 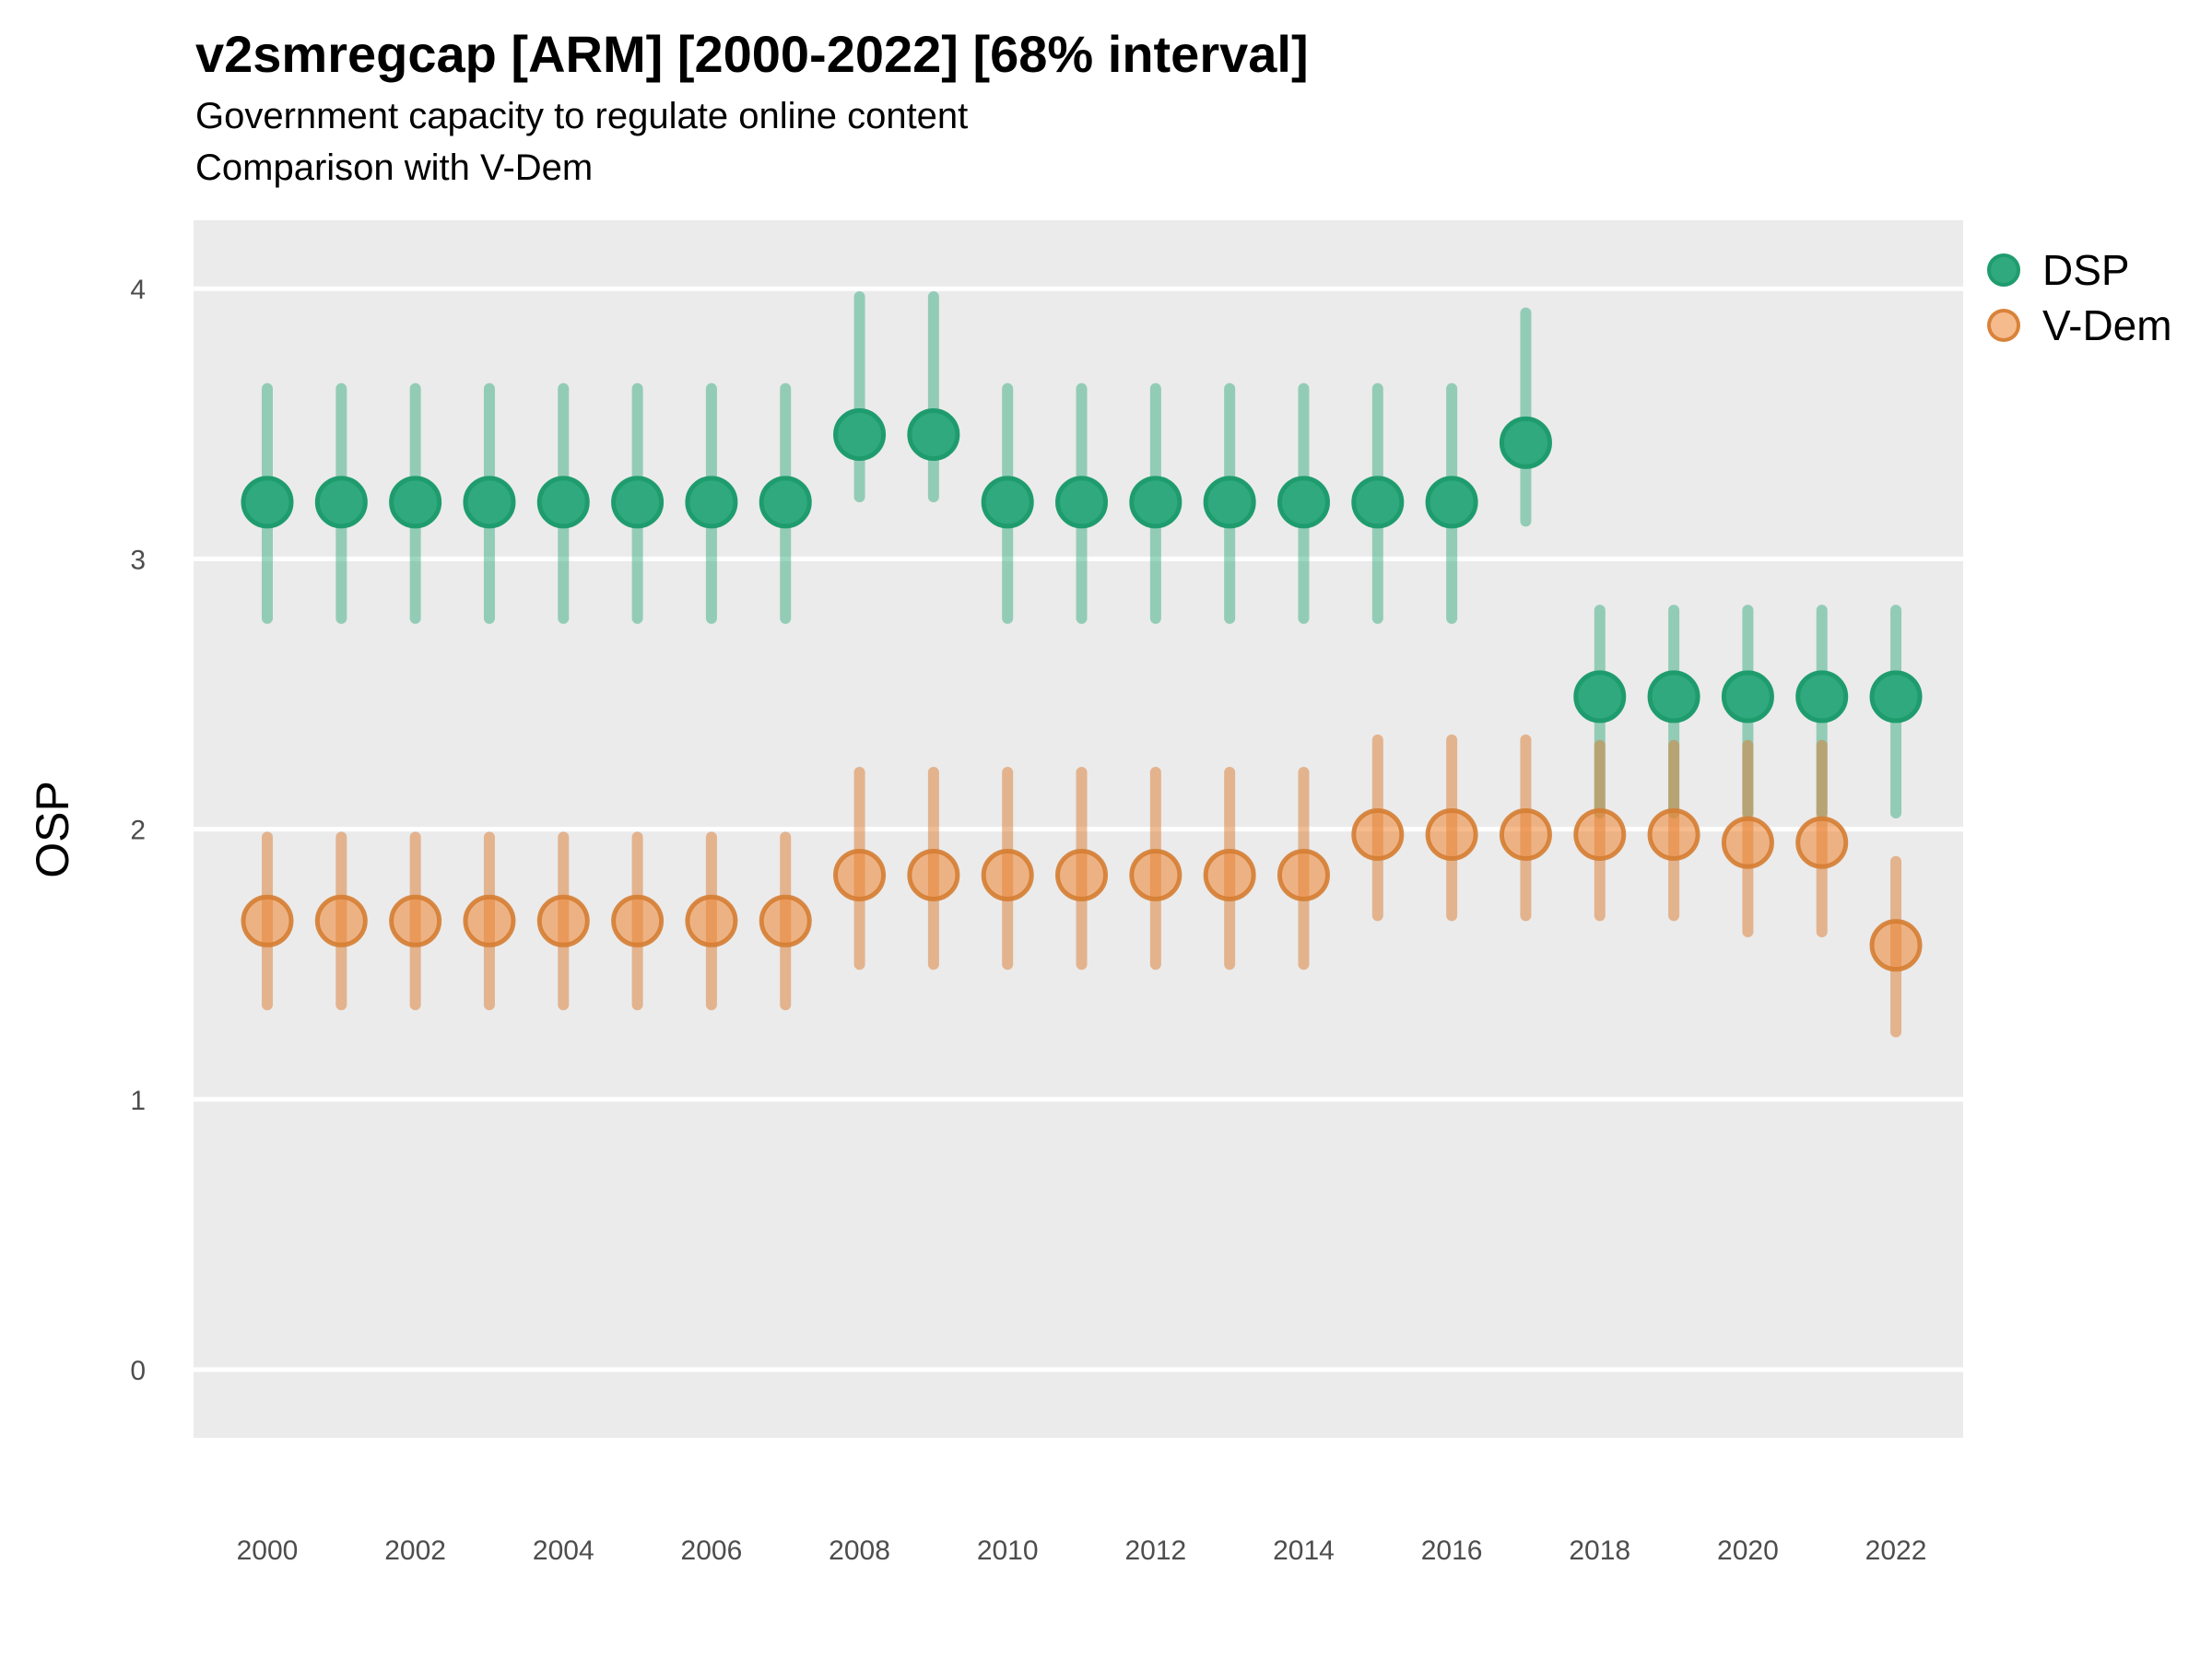 I want to click on legend-marker-dsp-icon, so click(x=2003, y=270).